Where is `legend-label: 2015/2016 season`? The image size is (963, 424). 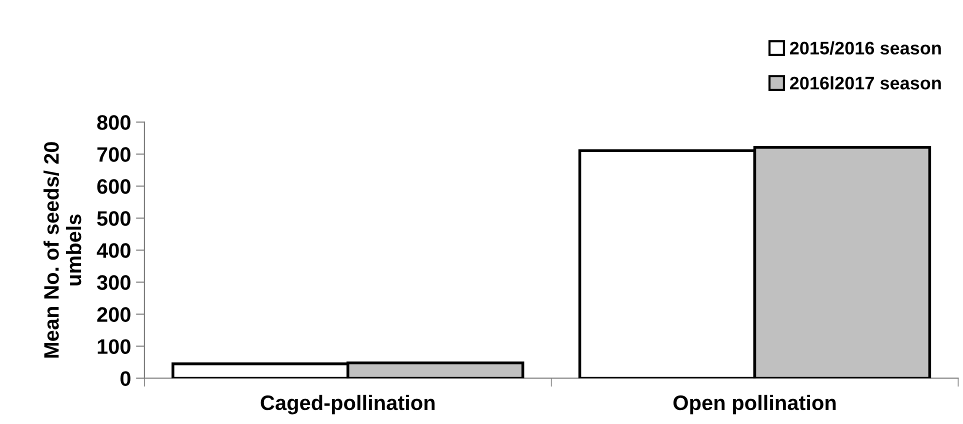 legend-label: 2015/2016 season is located at coordinates (865, 48).